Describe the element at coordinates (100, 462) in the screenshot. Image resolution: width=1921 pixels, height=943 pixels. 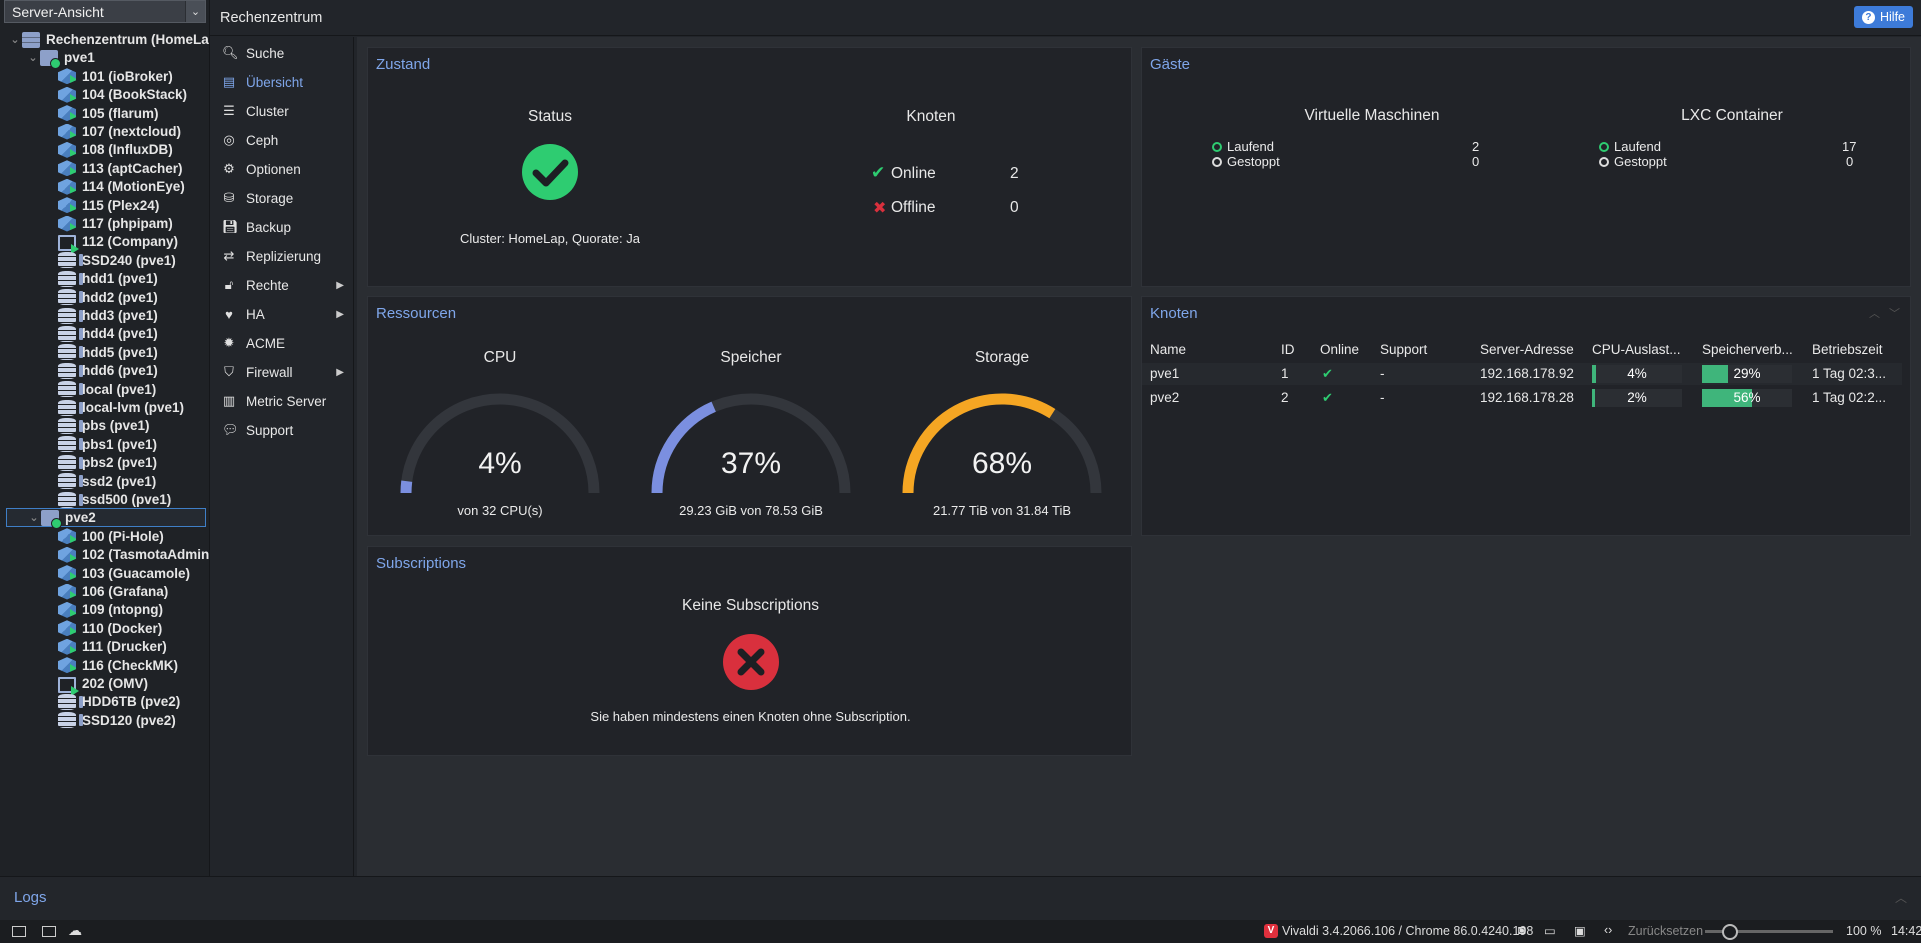
I see `tree-item: pbs2 (pve1)` at that location.